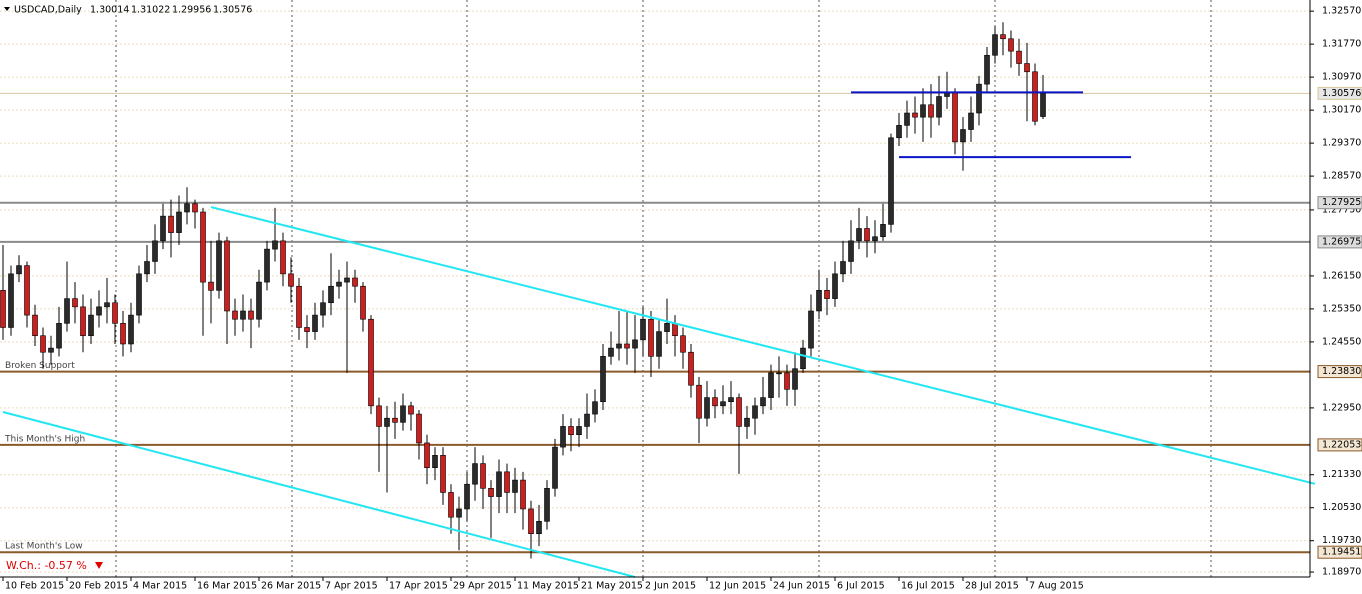  Describe the element at coordinates (1341, 540) in the screenshot. I see `y-tick-label: 1.19730` at that location.